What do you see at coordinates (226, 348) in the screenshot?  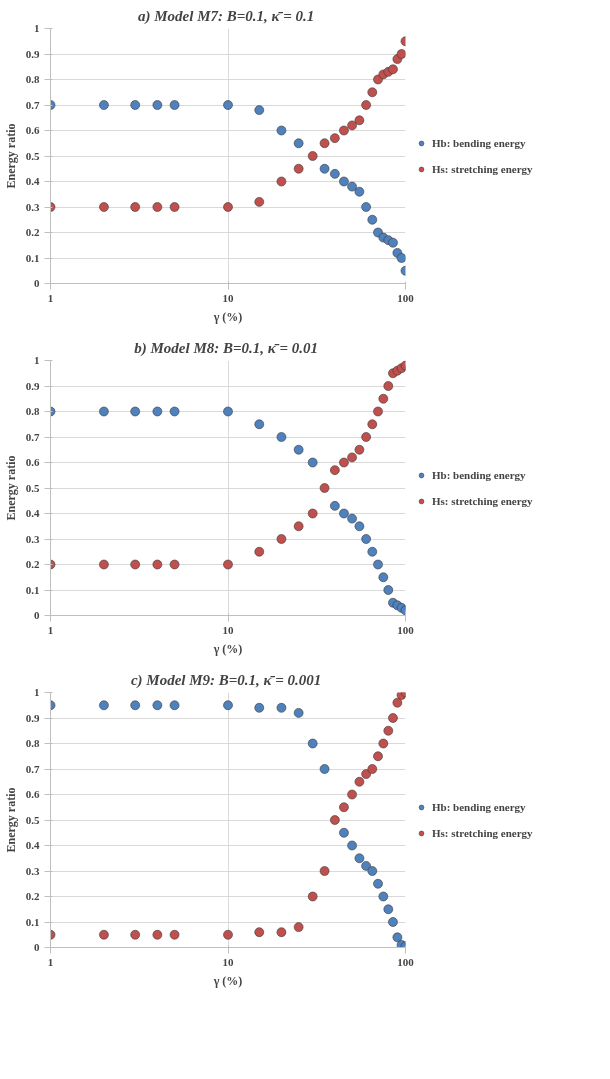 I see `chart-title: b) Model M8: B=0.1, κ̄ = 0.01` at bounding box center [226, 348].